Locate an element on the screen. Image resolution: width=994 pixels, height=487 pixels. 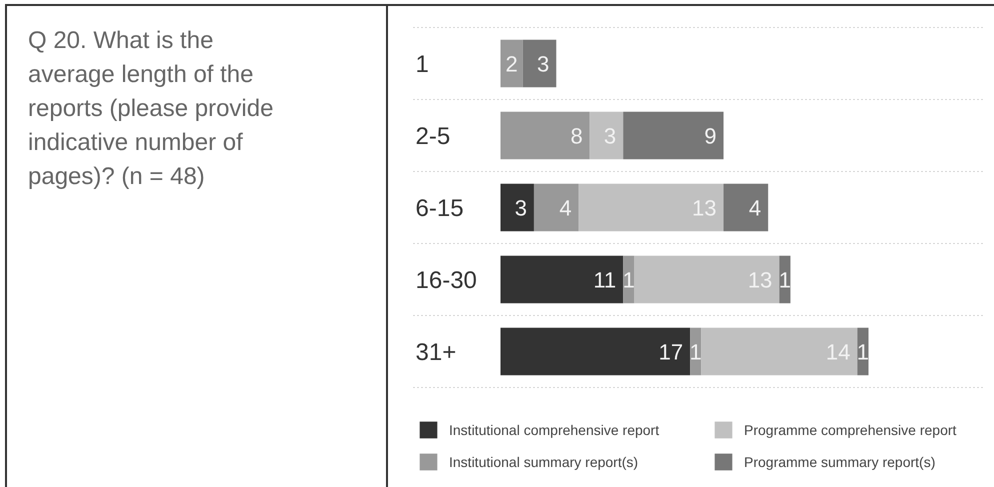
data-label: 17 is located at coordinates (671, 352).